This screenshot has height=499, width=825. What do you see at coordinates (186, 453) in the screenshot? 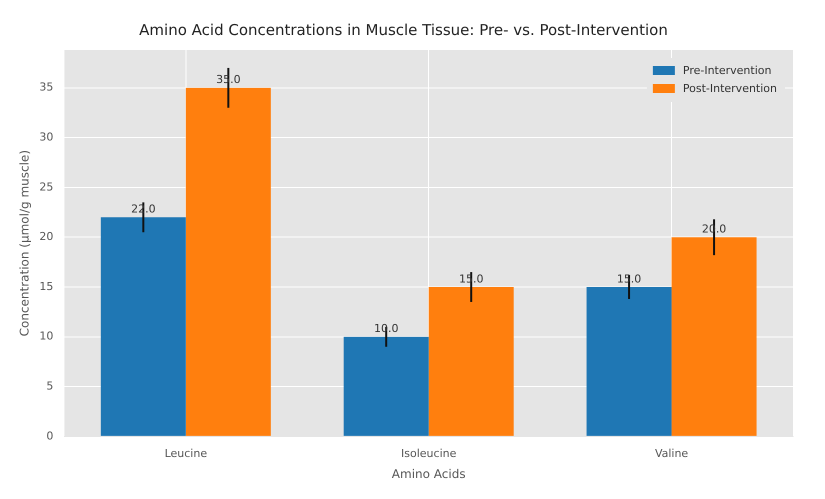
I see `x-tick-label: Leucine` at bounding box center [186, 453].